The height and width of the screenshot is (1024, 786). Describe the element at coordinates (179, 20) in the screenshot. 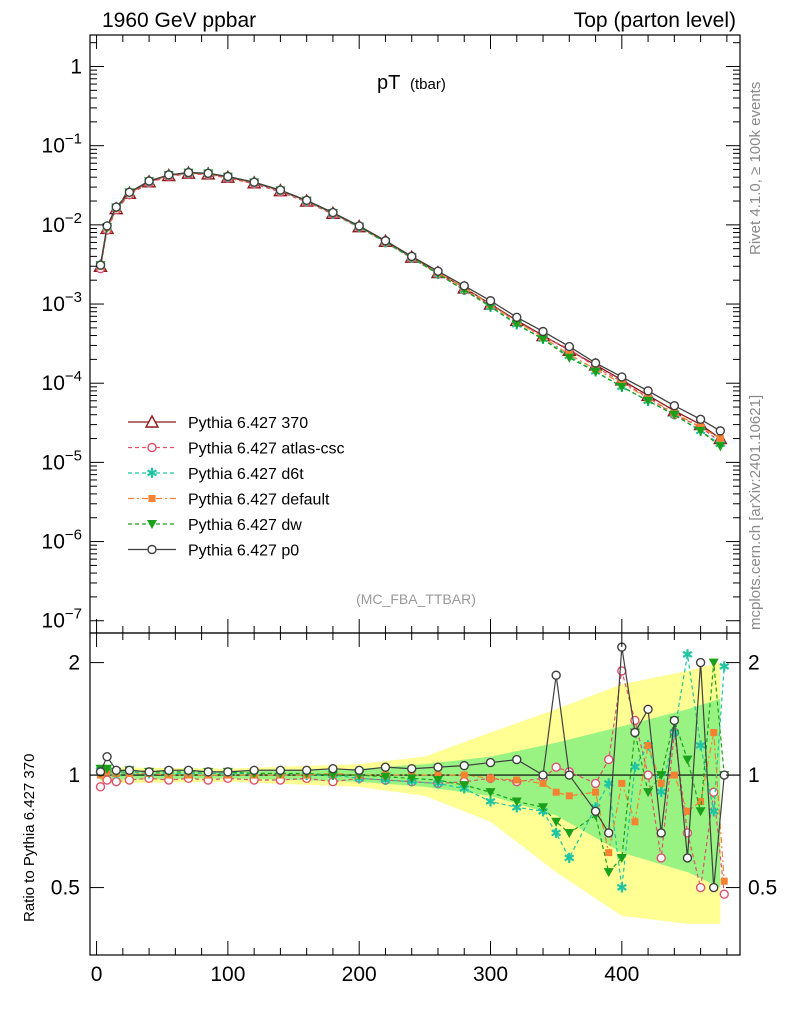

I see `header-energy: 1960 GeV ppbar` at that location.